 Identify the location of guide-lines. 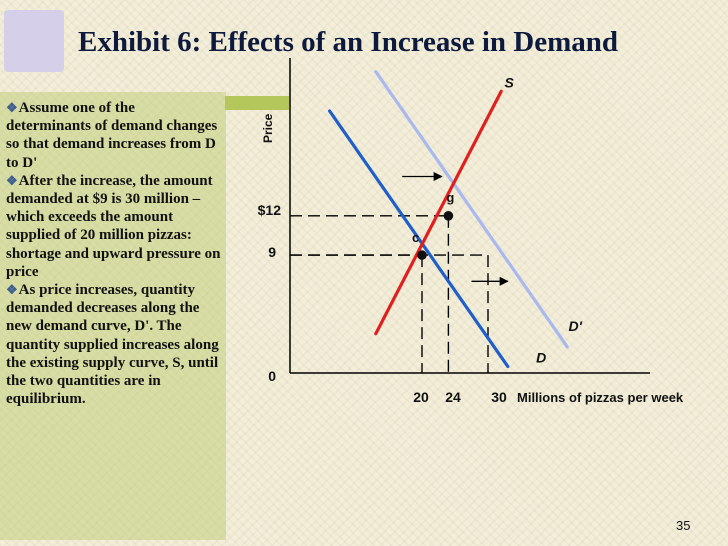
(389, 294).